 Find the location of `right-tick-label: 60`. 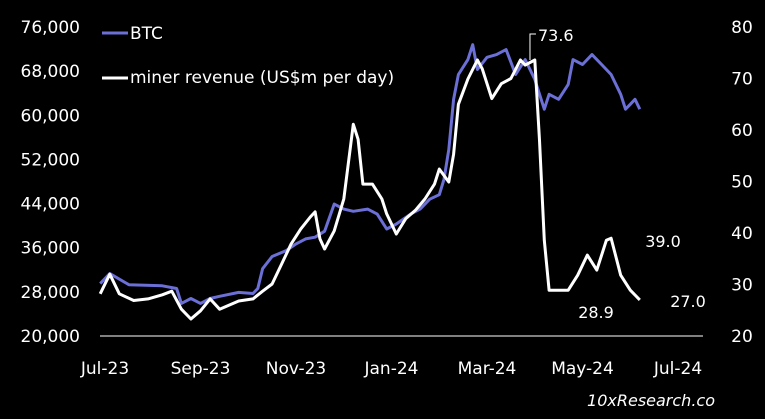

right-tick-label: 60 is located at coordinates (742, 131).